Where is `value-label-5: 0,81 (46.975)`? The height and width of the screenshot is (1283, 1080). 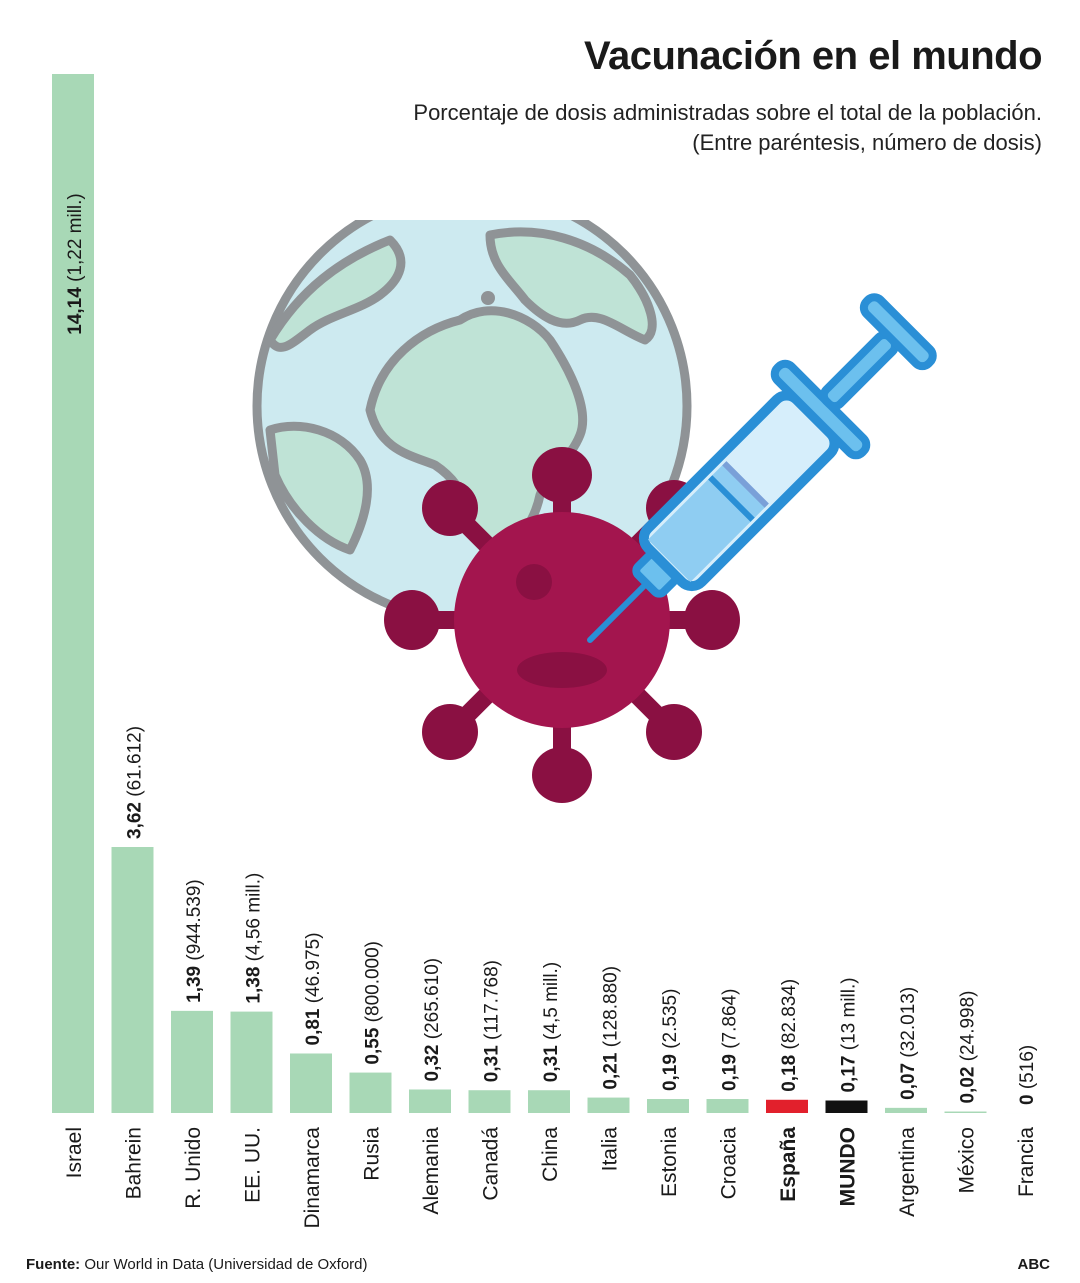
value-label-5: 0,81 (46.975) is located at coordinates (313, 988).